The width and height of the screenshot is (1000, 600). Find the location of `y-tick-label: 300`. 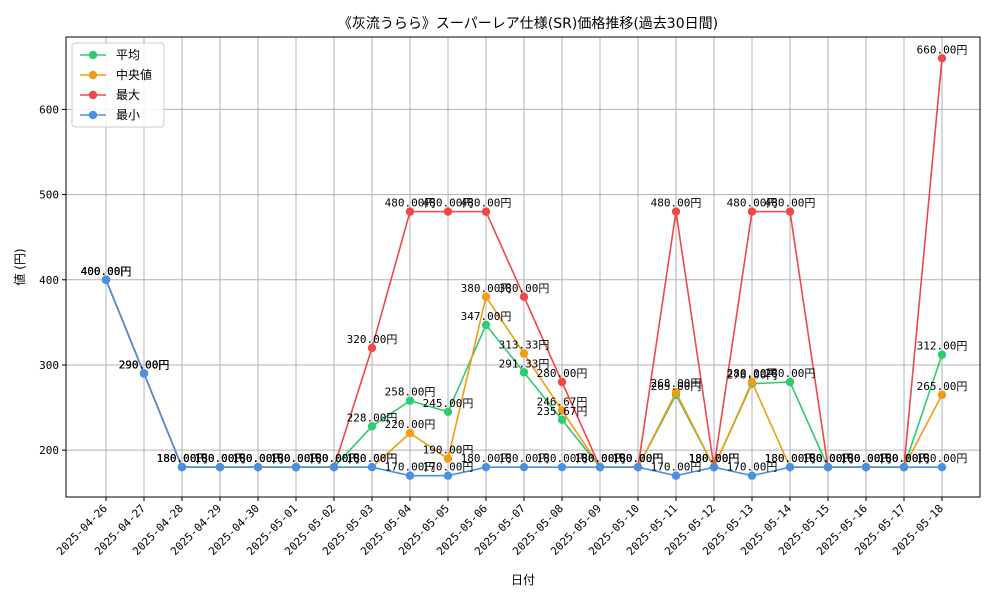

y-tick-label: 300 is located at coordinates (49, 365).